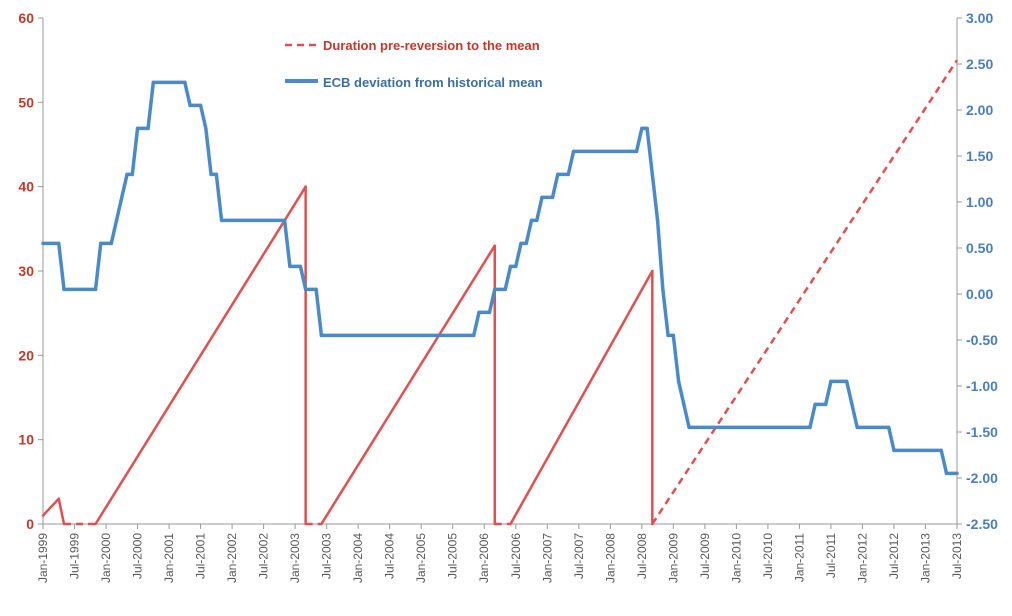  I want to click on x-tick-label: Jul-2000, so click(138, 556).